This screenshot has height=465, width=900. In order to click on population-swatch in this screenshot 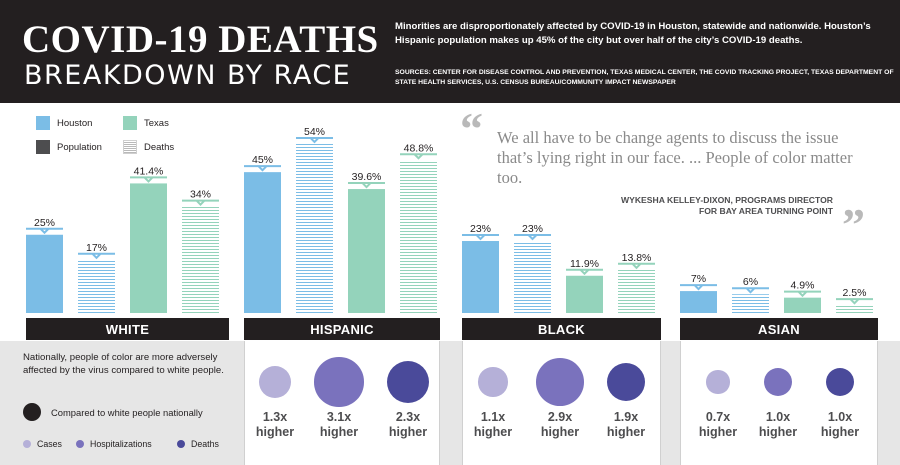, I will do `click(43, 147)`.